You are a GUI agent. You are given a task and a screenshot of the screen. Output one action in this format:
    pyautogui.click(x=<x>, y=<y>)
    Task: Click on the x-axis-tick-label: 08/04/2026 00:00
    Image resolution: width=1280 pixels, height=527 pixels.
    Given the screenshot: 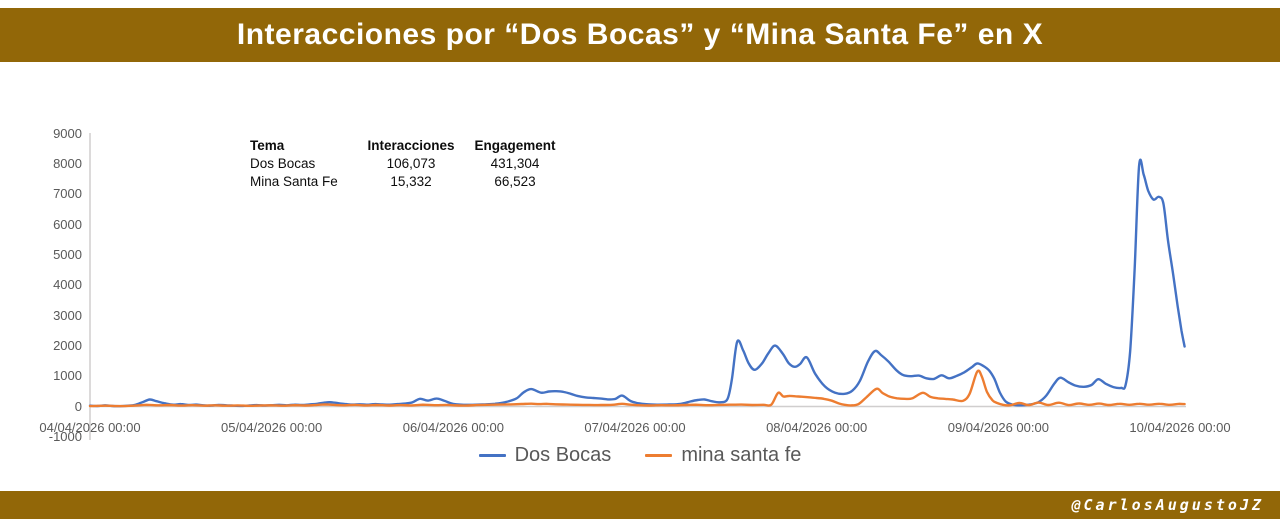 What is the action you would take?
    pyautogui.click(x=817, y=427)
    